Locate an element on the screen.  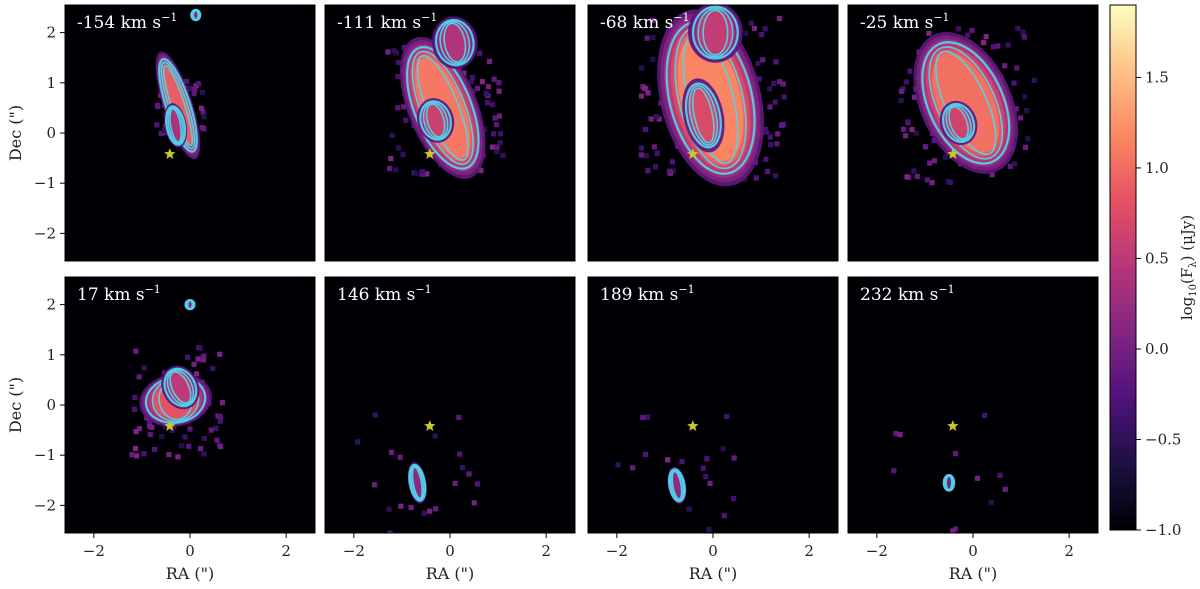
x-tick-label: 0 is located at coordinates (973, 551).